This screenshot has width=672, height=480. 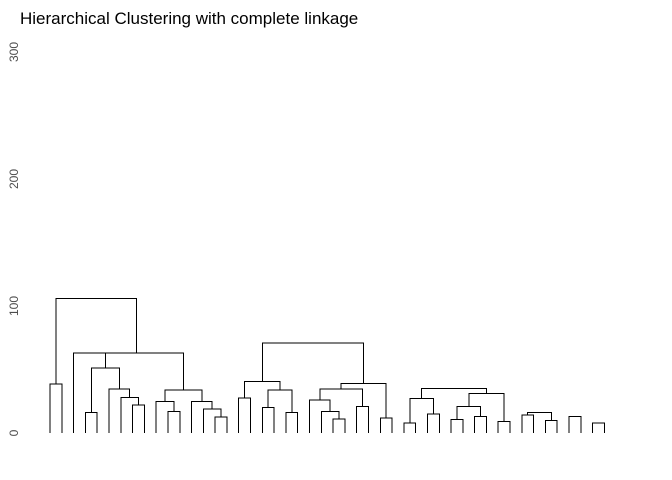 I want to click on y-axis: 0 100 200 300, so click(x=14, y=239).